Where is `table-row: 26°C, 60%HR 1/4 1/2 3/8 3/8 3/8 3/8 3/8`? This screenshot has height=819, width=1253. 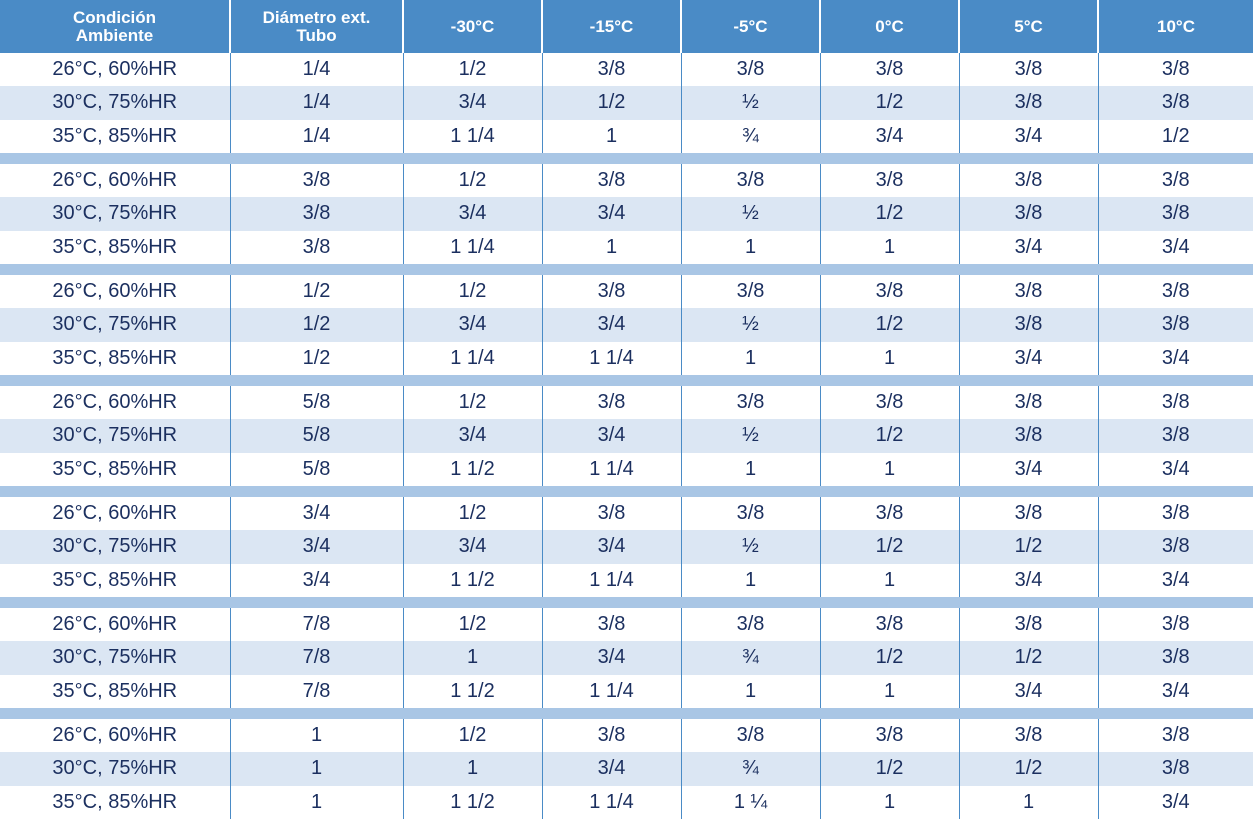 table-row: 26°C, 60%HR 1/4 1/2 3/8 3/8 3/8 3/8 3/8 is located at coordinates (626, 70).